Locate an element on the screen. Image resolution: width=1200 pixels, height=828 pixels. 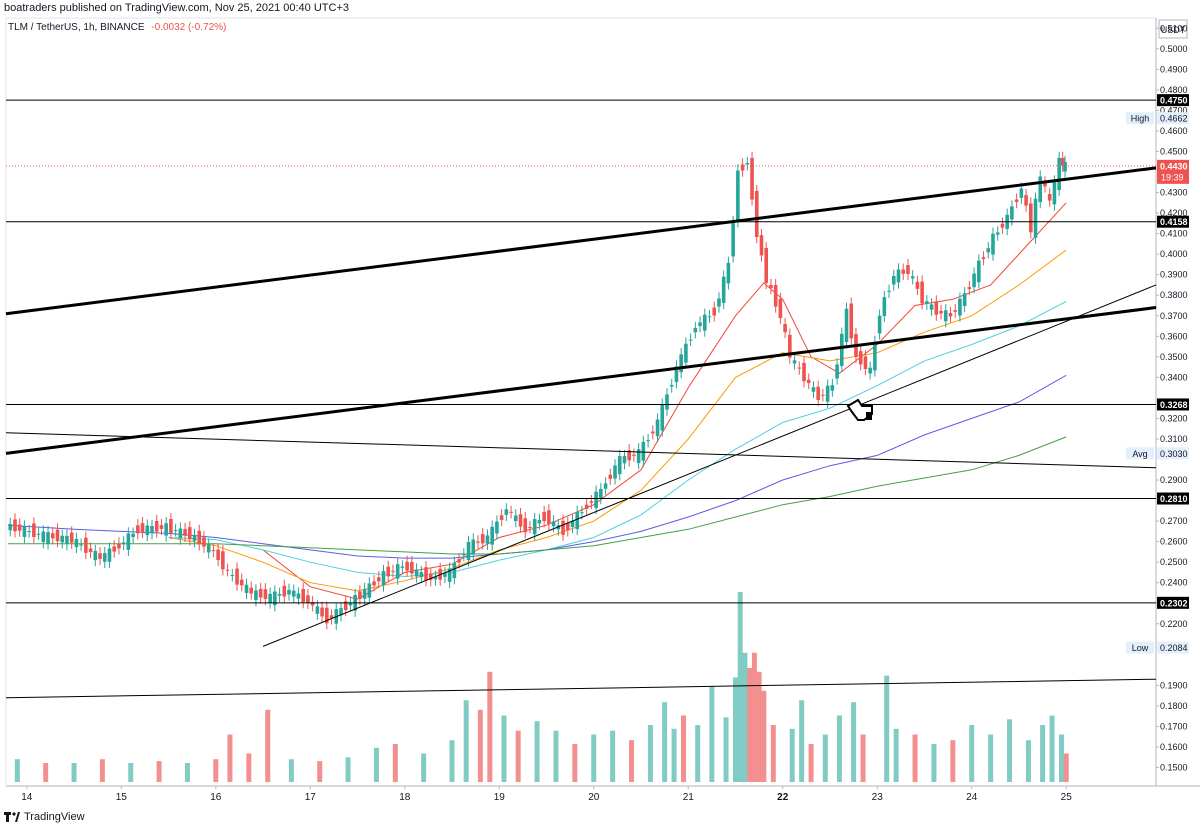
price-change: -0.0032 (-0.72%) is located at coordinates (189, 27).